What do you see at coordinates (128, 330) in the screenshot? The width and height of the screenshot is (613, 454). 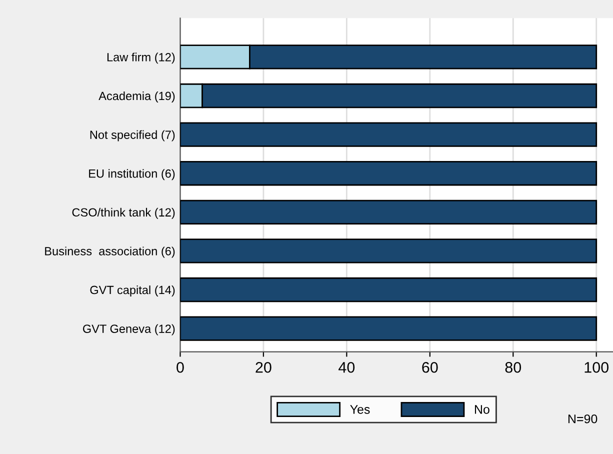 I see `y-tick-label: GVT Geneva (12)` at bounding box center [128, 330].